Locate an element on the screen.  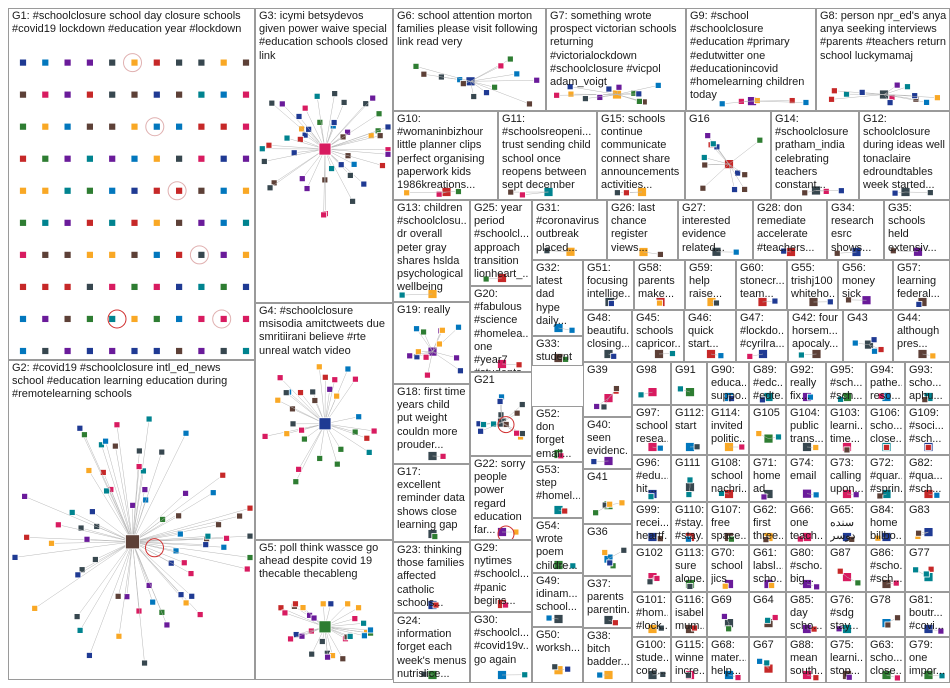
group-panel-g43: G43 is located at coordinates (868, 336).